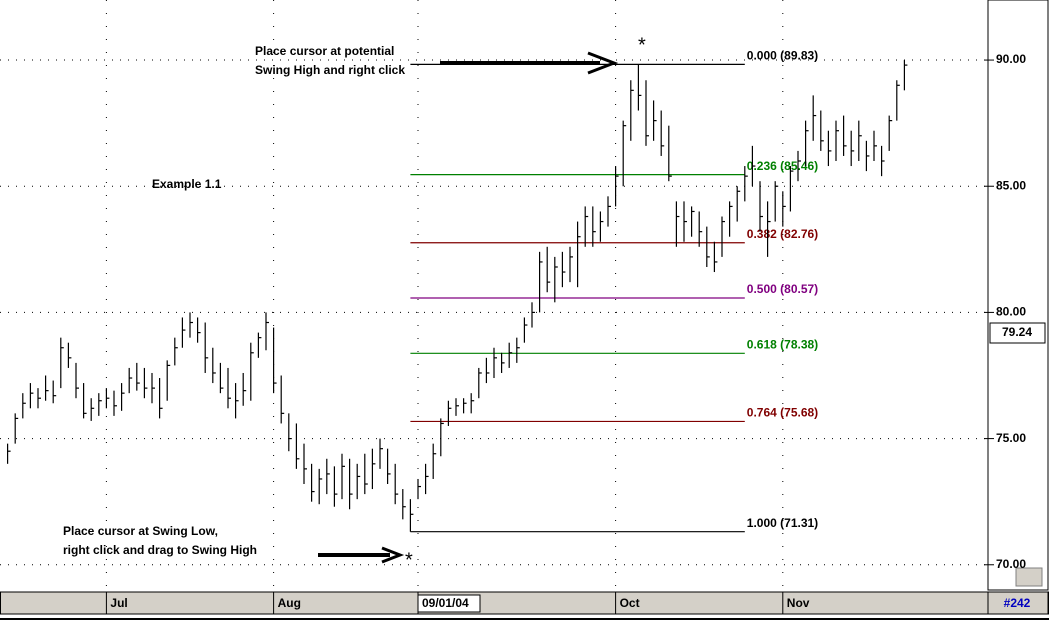 The width and height of the screenshot is (1049, 630). I want to click on y-tick-label: 70.00, so click(1011, 564).